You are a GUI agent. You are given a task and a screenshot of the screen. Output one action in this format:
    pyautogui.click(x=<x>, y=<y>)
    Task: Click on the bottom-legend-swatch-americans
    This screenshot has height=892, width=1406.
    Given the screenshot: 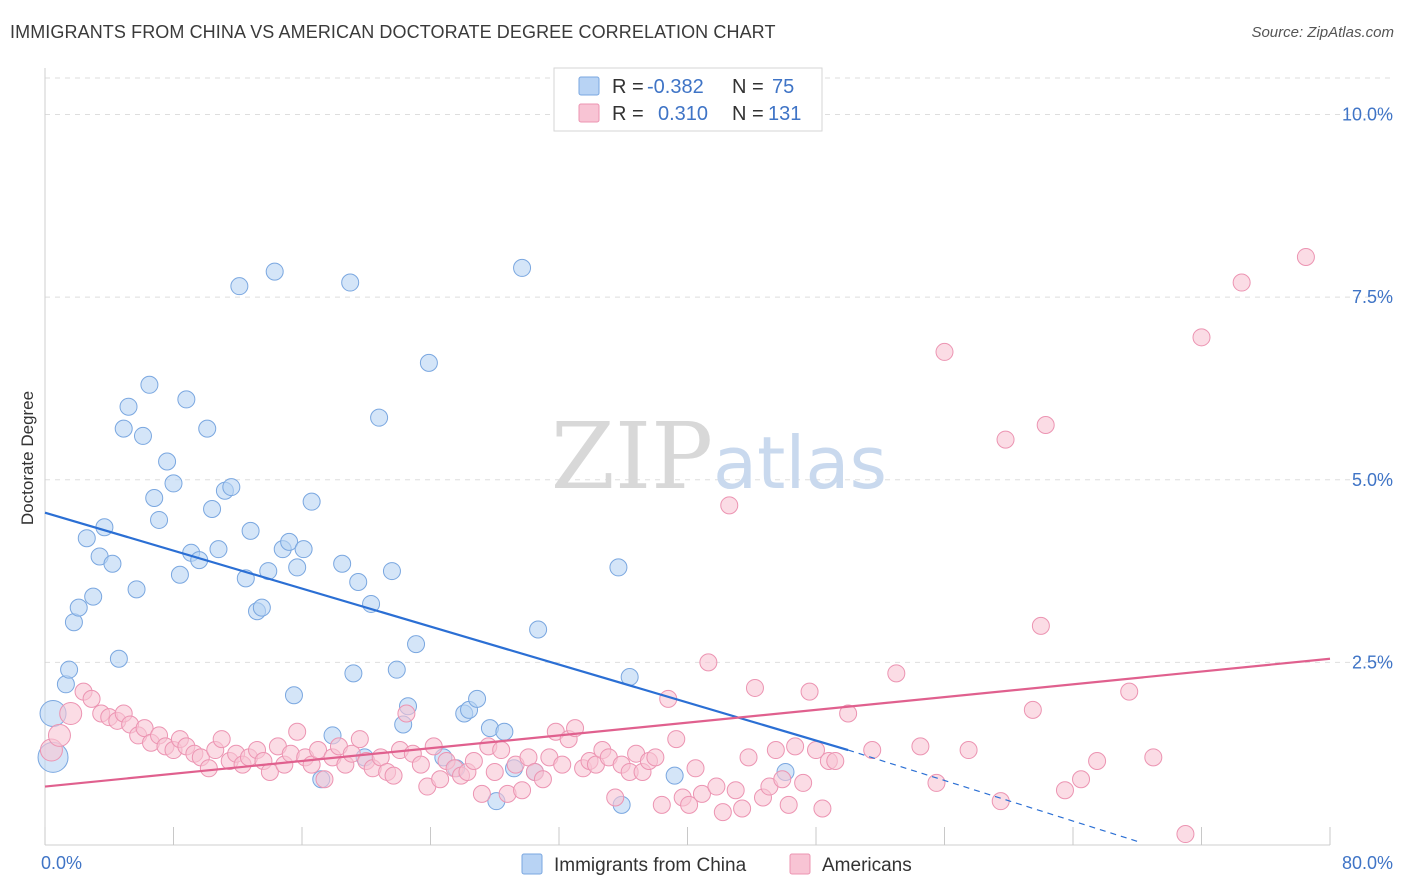 What is the action you would take?
    pyautogui.click(x=800, y=864)
    